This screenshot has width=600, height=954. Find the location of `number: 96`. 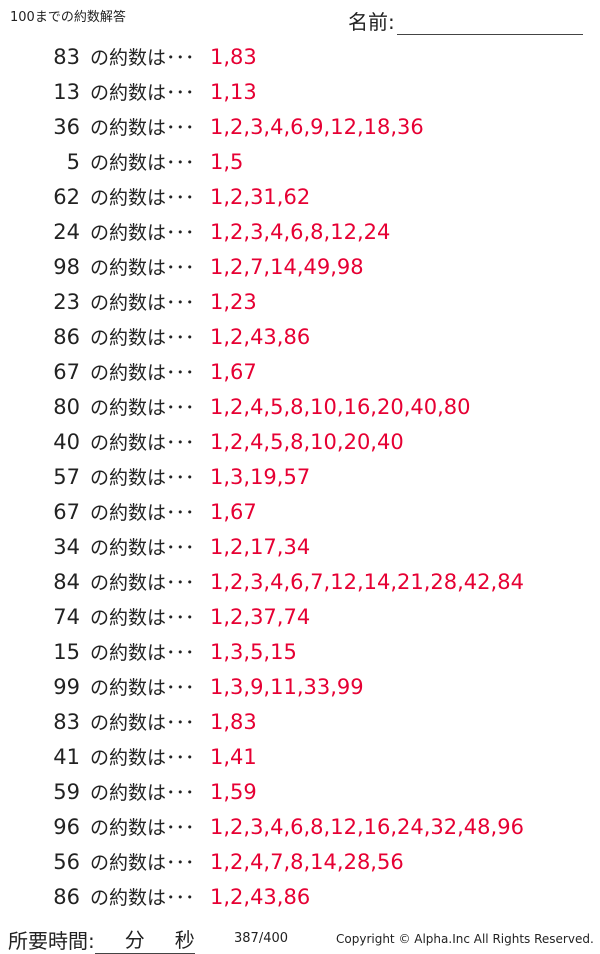

number: 96 is located at coordinates (66, 826).